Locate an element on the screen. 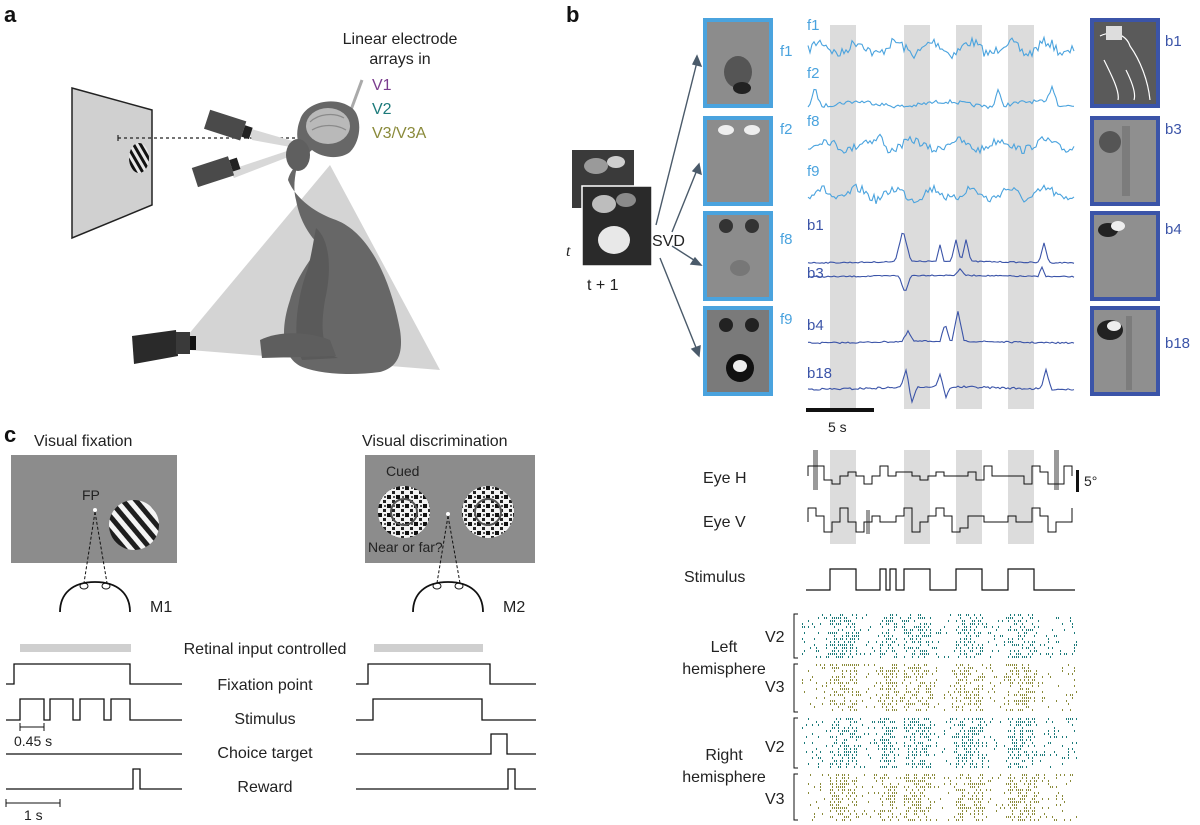 The width and height of the screenshot is (1200, 825). area-v1-label: V1 is located at coordinates (382, 85).